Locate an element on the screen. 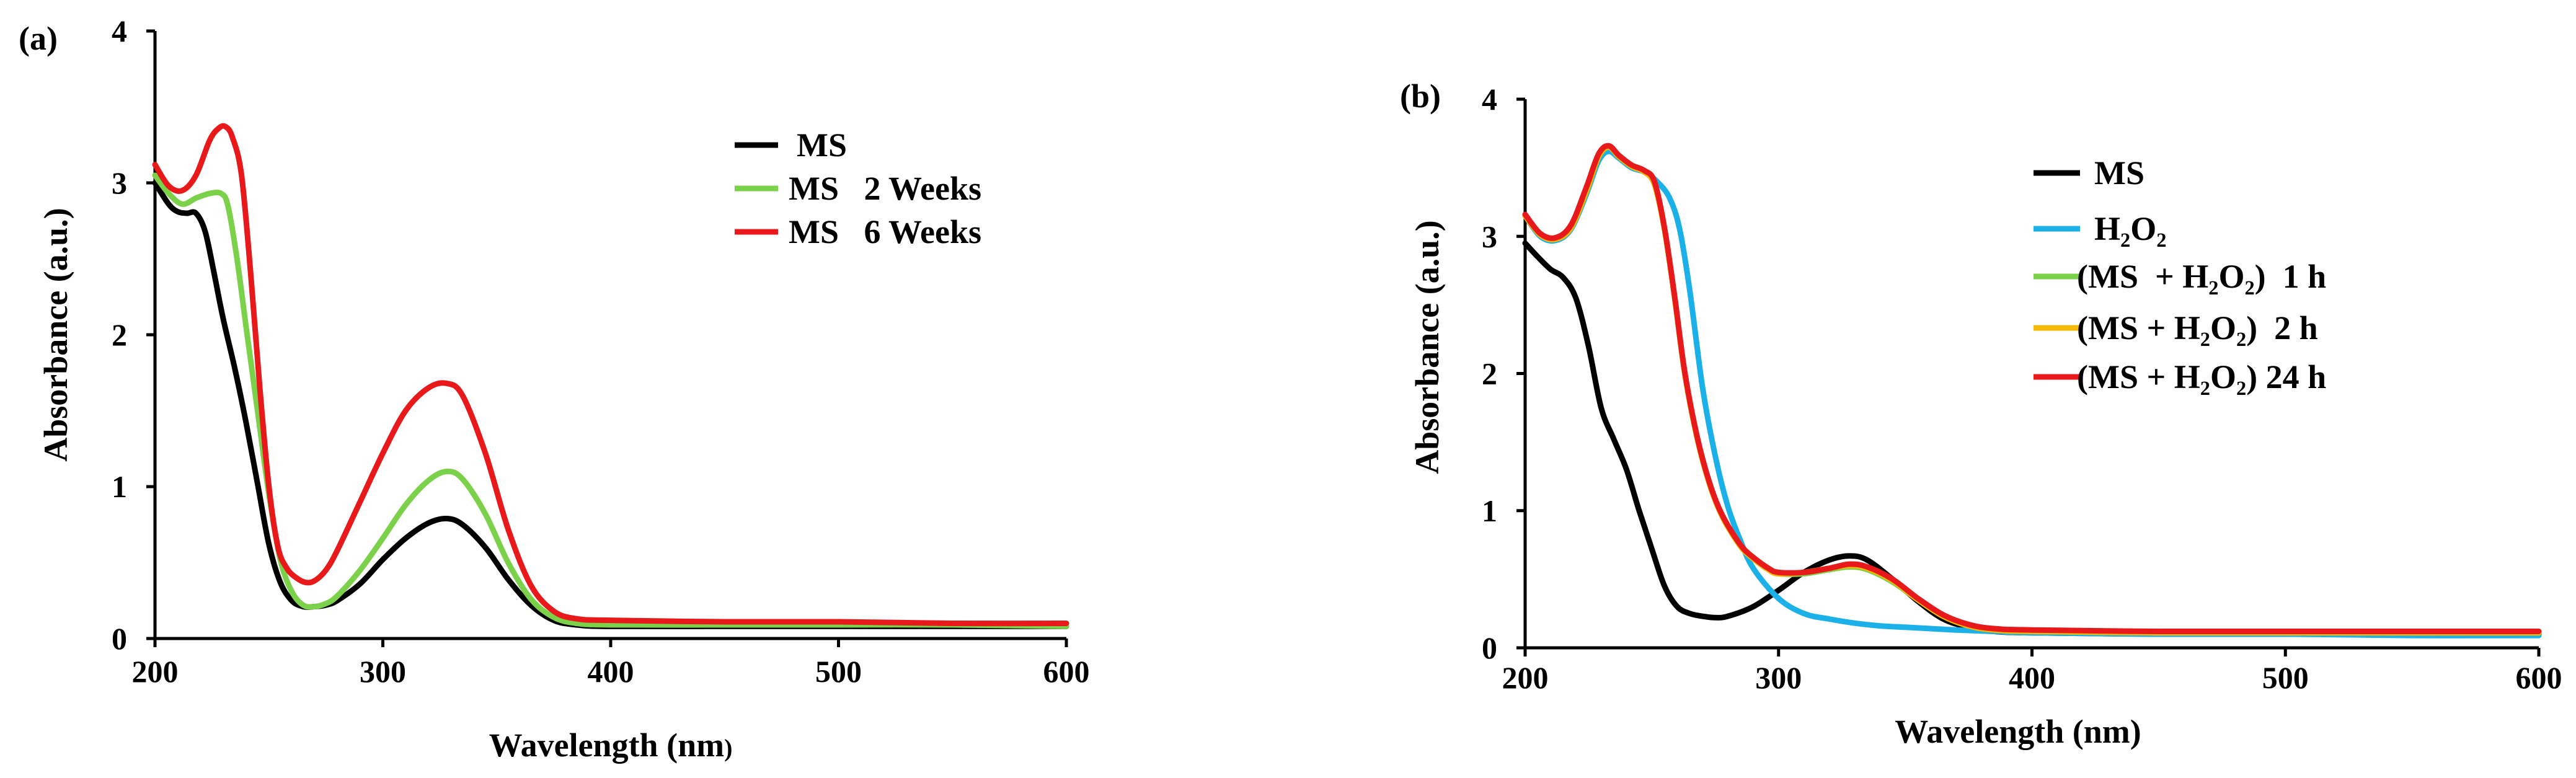  x-axis-title-a: Wavelength (nm) is located at coordinates (611, 745).